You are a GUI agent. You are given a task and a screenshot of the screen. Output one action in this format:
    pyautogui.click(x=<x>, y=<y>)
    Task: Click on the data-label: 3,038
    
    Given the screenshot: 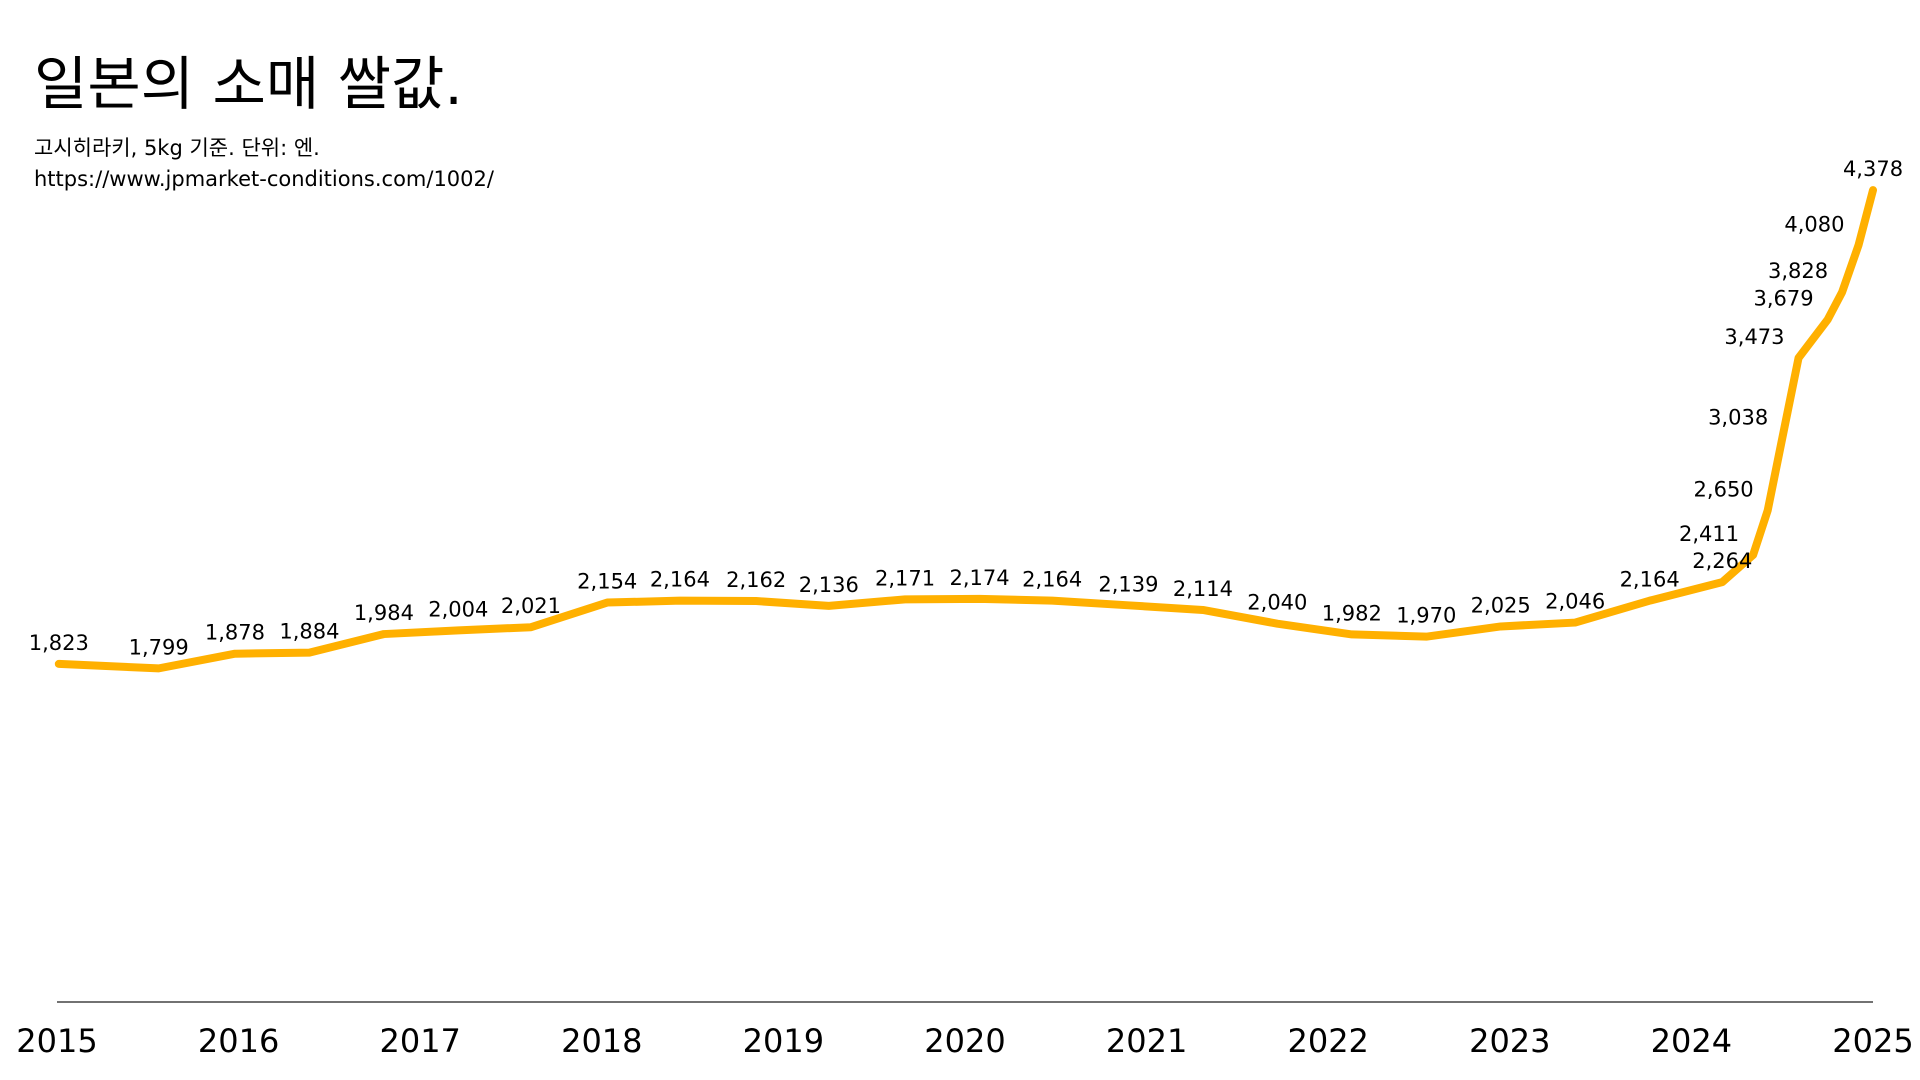 What is the action you would take?
    pyautogui.click(x=1738, y=418)
    